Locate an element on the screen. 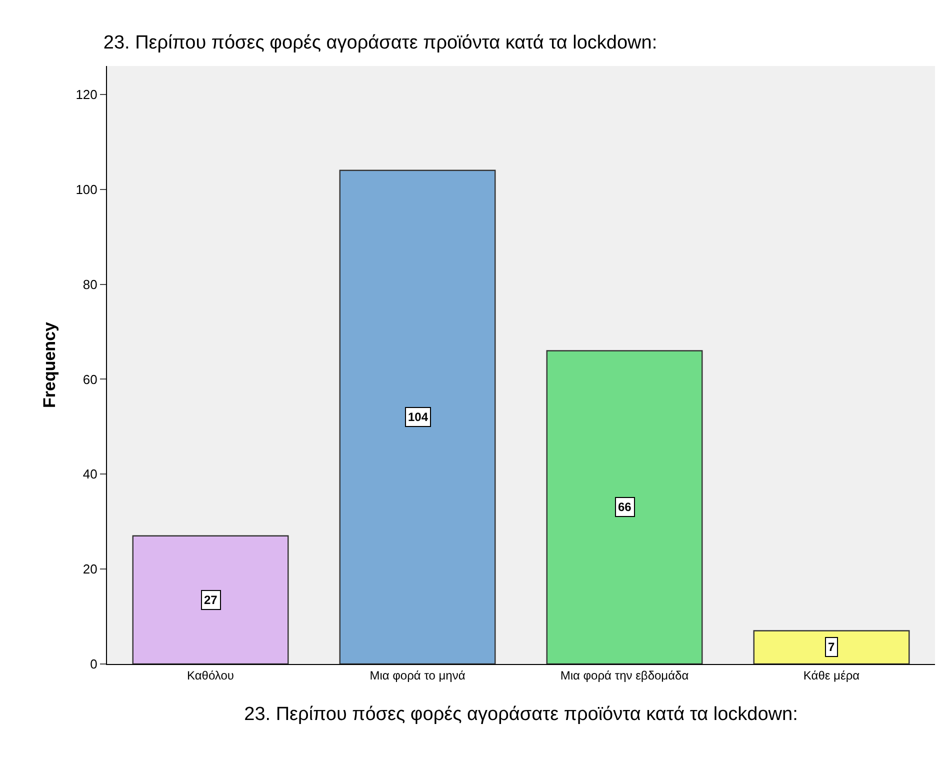 Image resolution: width=940 pixels, height=764 pixels. y-tick-label: 120 is located at coordinates (87, 94).